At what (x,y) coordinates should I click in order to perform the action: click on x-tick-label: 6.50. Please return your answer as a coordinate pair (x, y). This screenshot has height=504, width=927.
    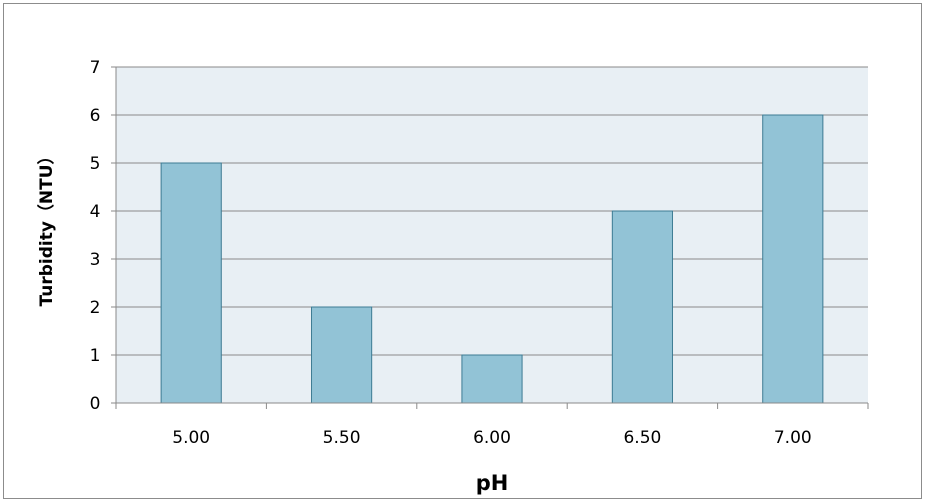
    Looking at the image, I should click on (642, 438).